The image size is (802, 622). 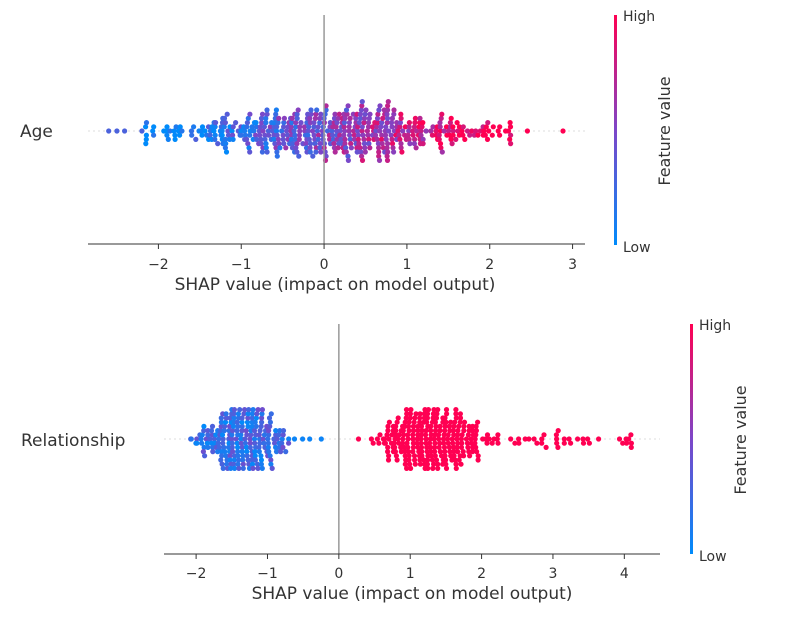 What do you see at coordinates (407, 568) in the screenshot?
I see `x-axis-ticks: −2 −1 0 1 2 3 4` at bounding box center [407, 568].